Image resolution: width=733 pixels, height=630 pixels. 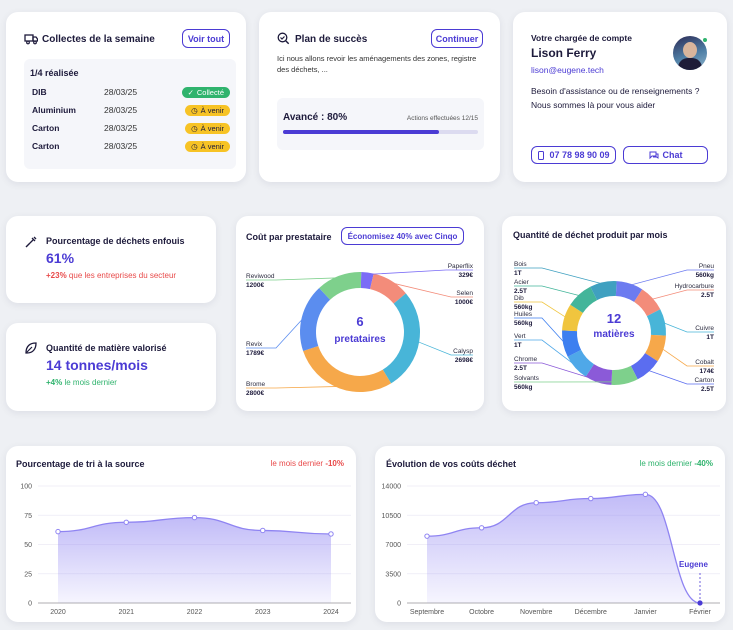 I want to click on leaf-icon, so click(x=31, y=348).